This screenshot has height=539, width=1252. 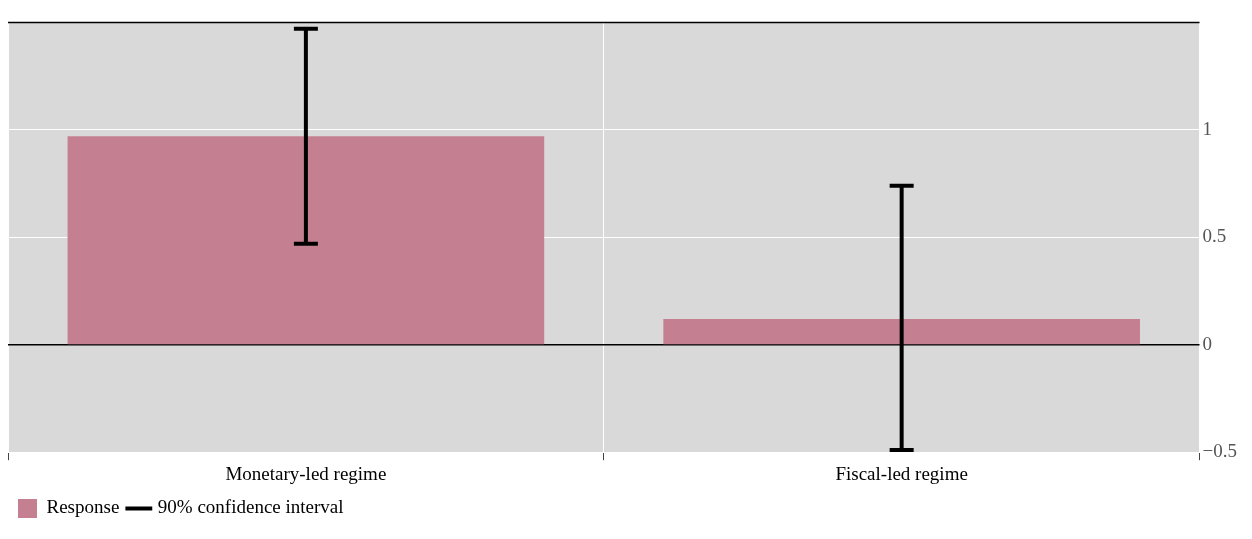 What do you see at coordinates (306, 473) in the screenshot?
I see `x-tick-label: Monetary-led regime` at bounding box center [306, 473].